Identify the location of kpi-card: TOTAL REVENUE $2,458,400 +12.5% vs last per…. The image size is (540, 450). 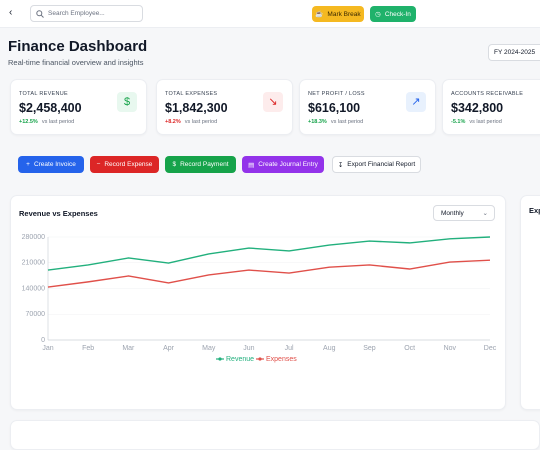
(78, 107).